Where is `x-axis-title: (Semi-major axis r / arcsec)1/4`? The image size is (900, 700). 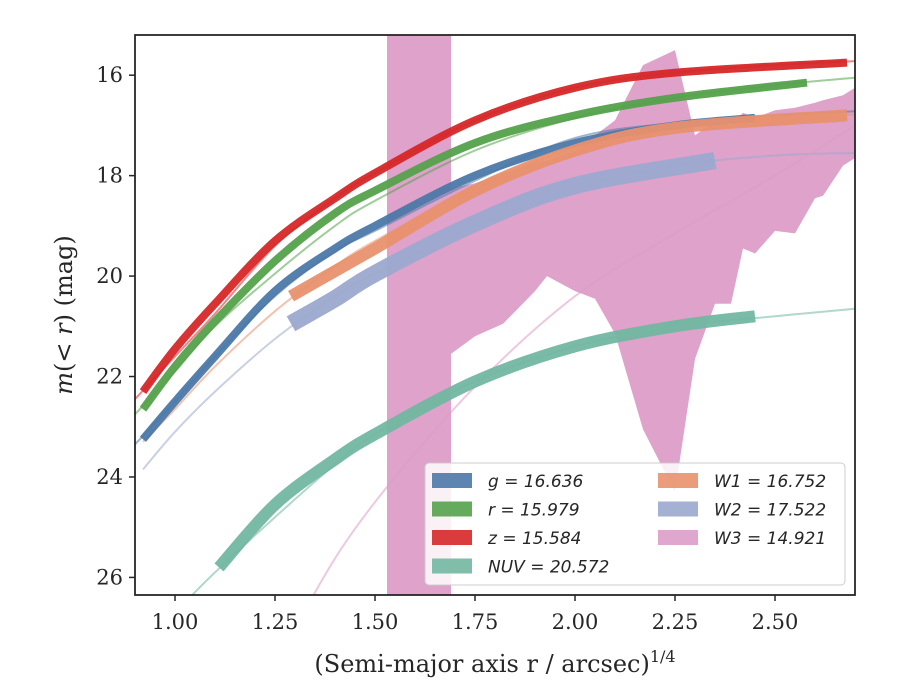 x-axis-title: (Semi-major axis r / arcsec)1/4 is located at coordinates (494, 662).